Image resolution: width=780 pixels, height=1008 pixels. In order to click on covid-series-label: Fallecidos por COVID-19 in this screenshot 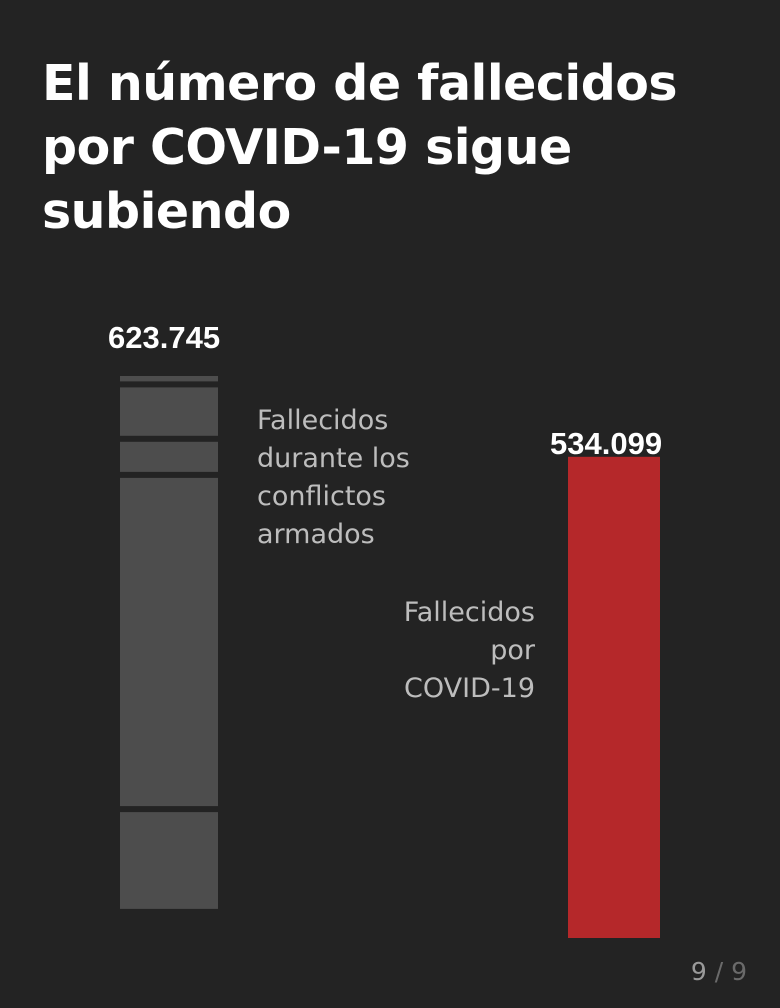, I will do `click(469, 651)`.